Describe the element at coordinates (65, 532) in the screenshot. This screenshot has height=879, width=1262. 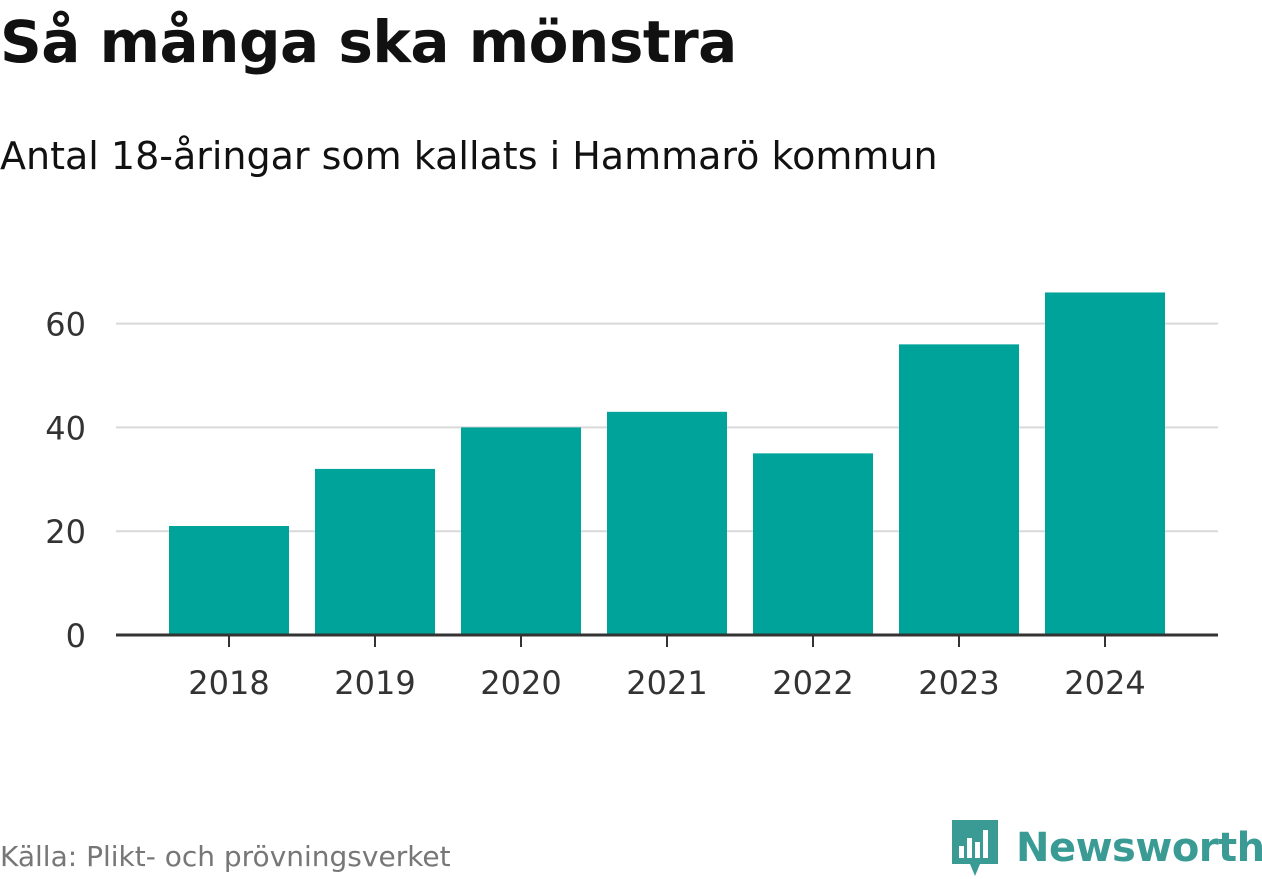
I see `y-tick-label: 20` at that location.